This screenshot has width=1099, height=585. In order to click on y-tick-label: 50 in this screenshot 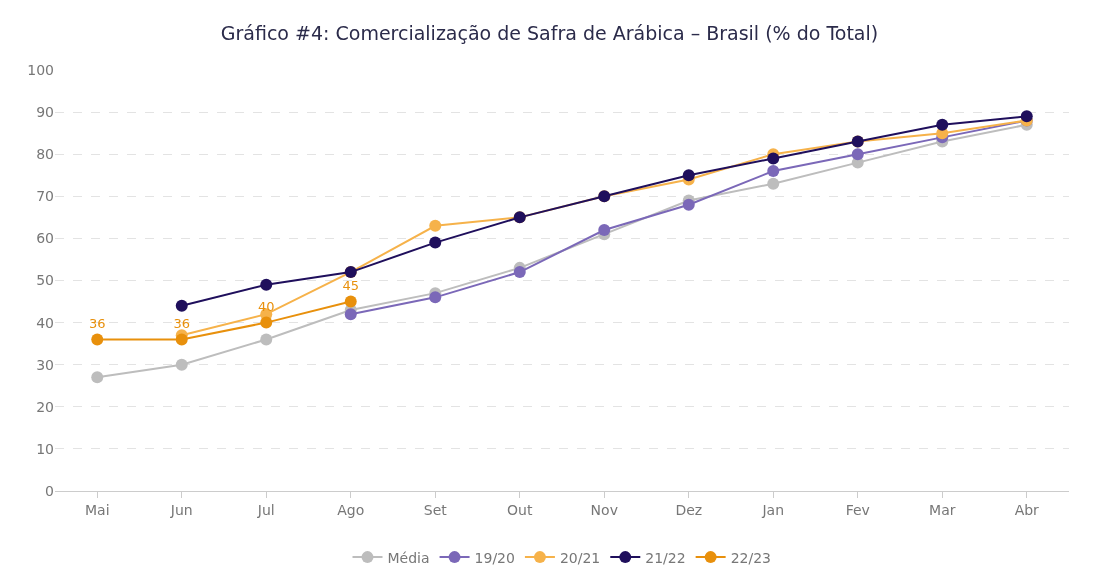, I will do `click(45, 280)`.